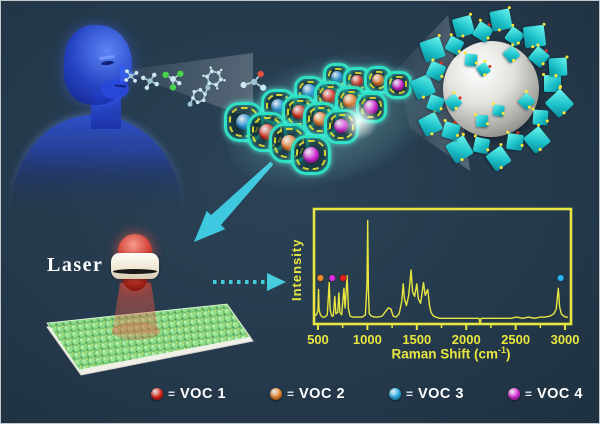 Image resolution: width=600 pixels, height=424 pixels. Describe the element at coordinates (565, 339) in the screenshot. I see `x-tick-label: 3000` at that location.